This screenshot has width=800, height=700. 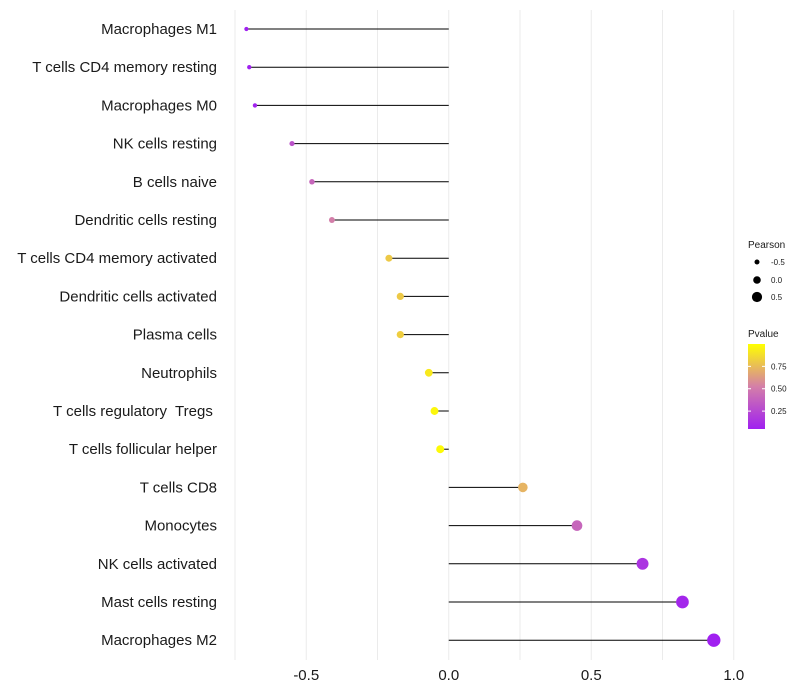 What do you see at coordinates (159, 105) in the screenshot?
I see `category-label: Macrophages M0` at bounding box center [159, 105].